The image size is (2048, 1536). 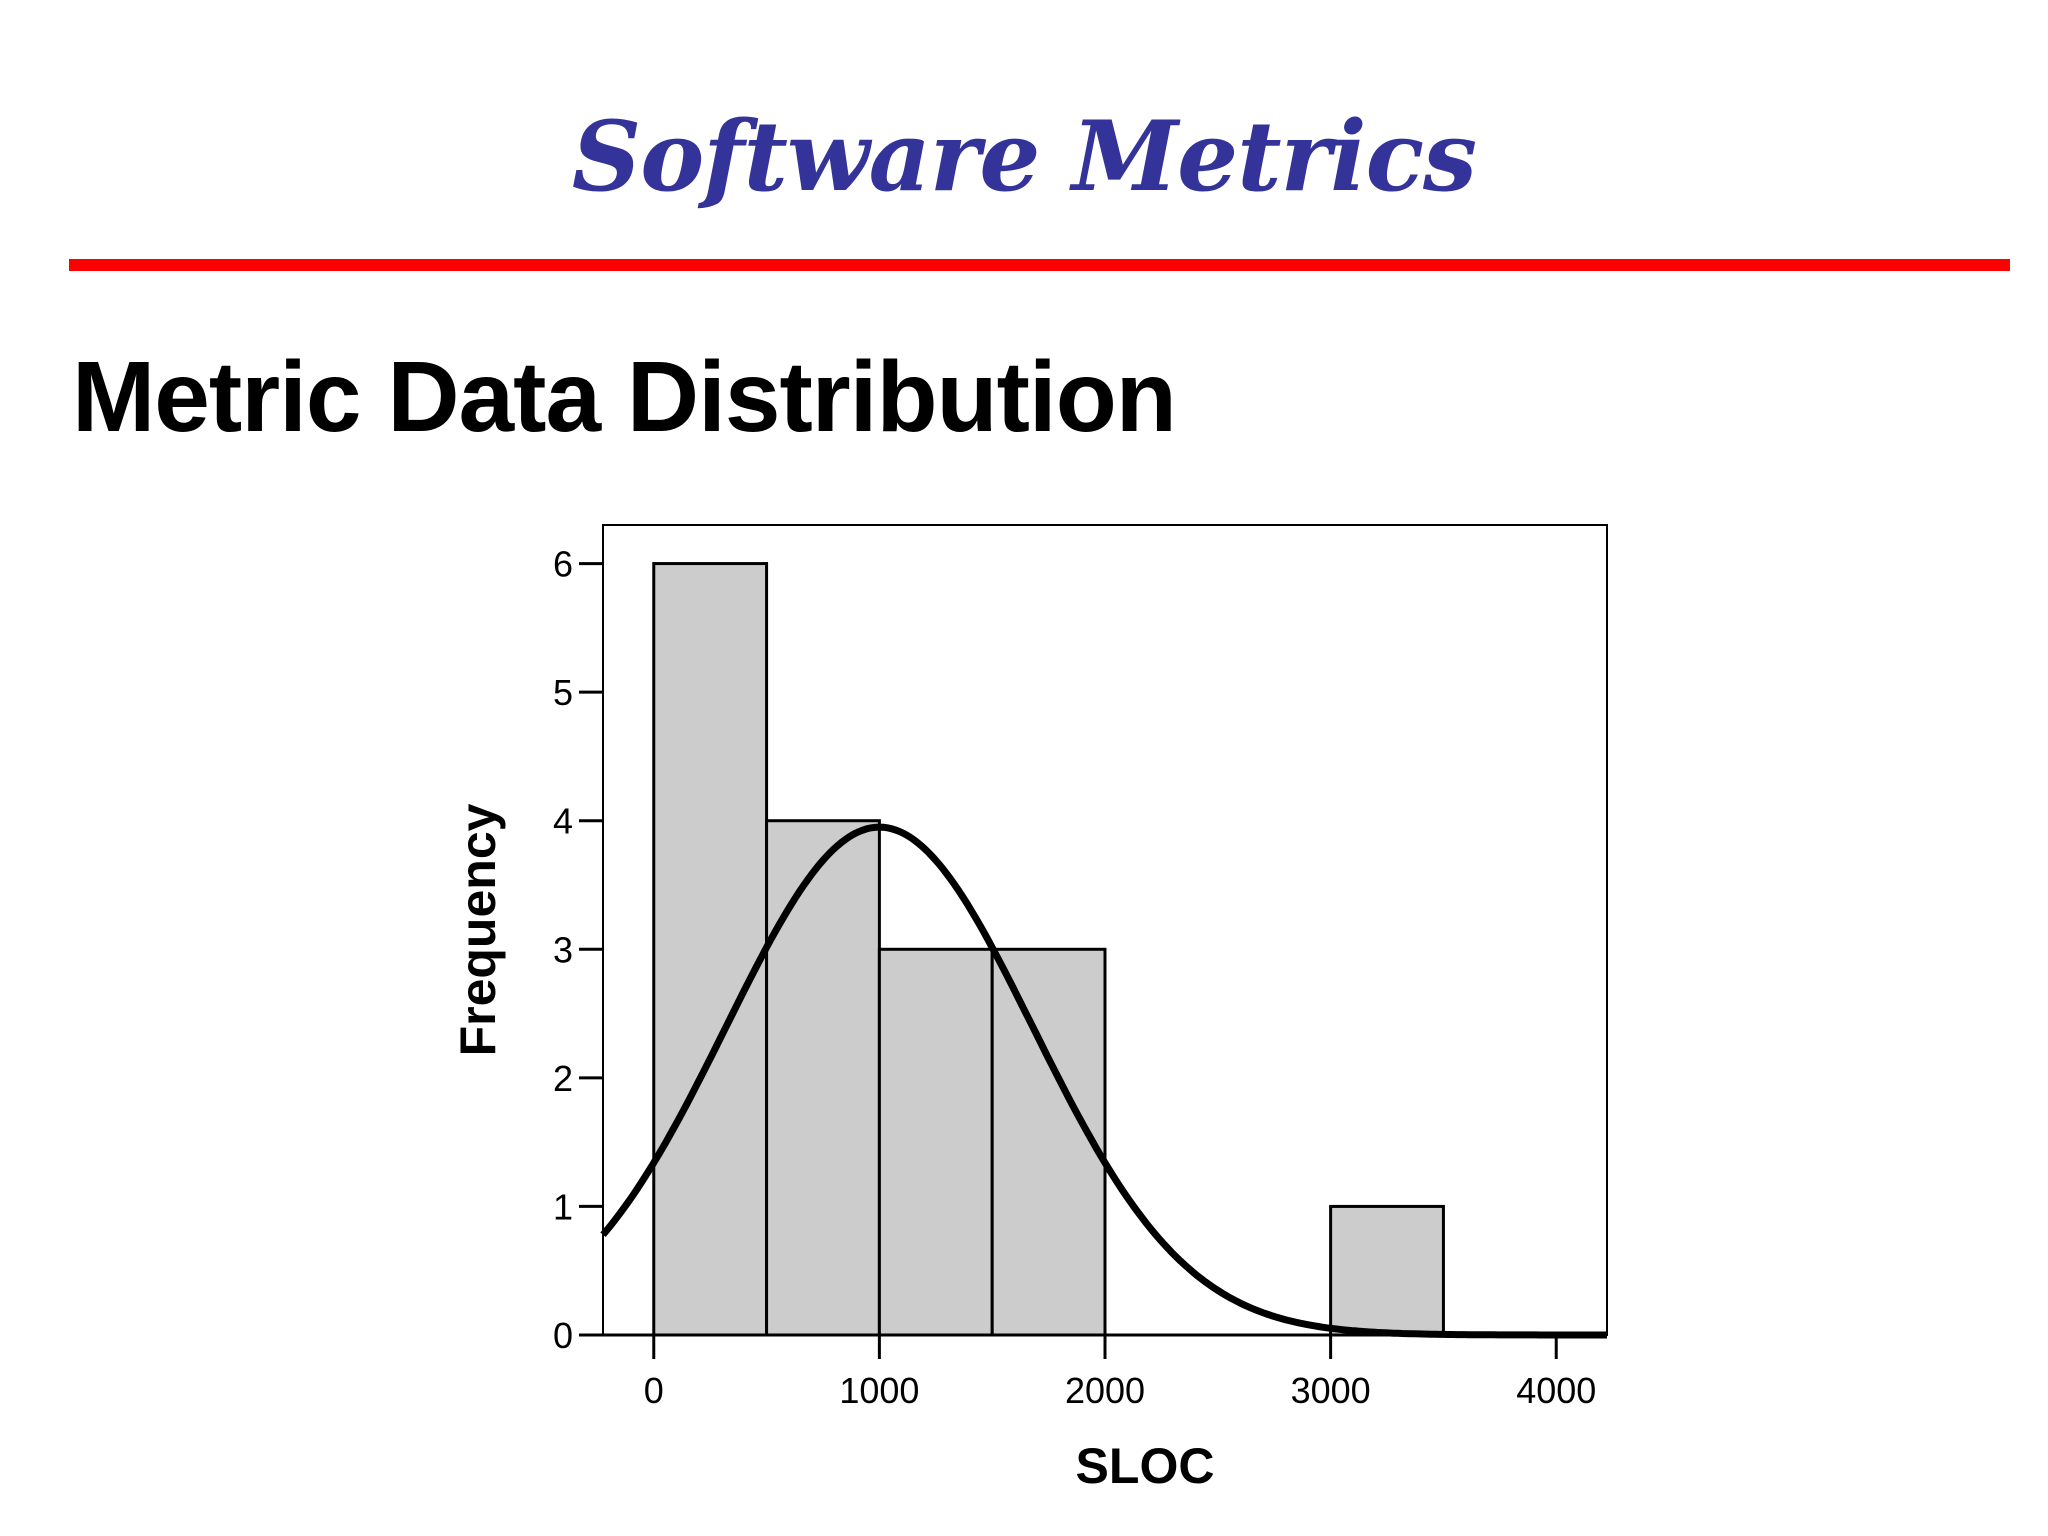 What do you see at coordinates (478, 929) in the screenshot?
I see `y-axis-title: Frequency` at bounding box center [478, 929].